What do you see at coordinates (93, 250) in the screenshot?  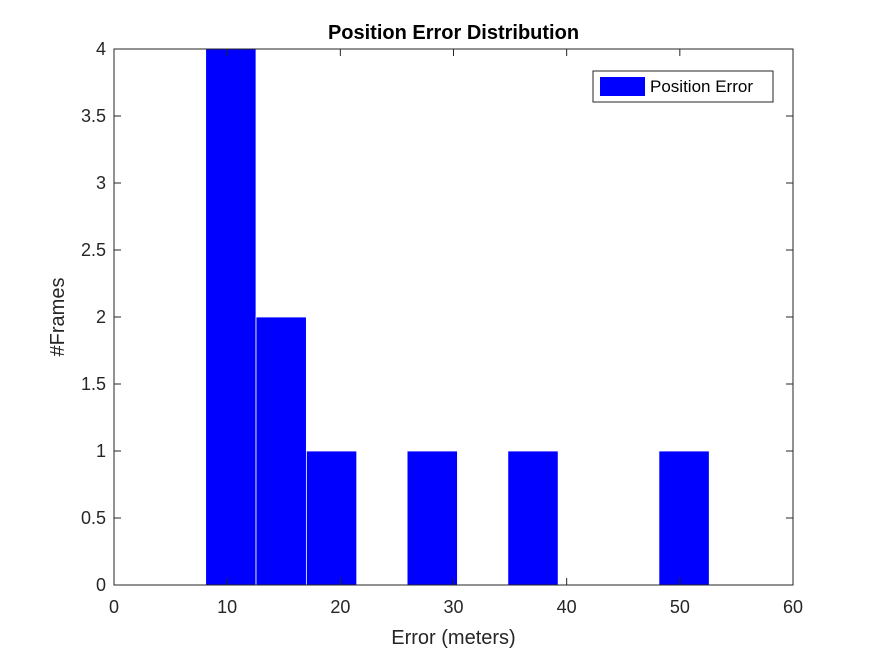 I see `y-tick-label-5: 2.5` at bounding box center [93, 250].